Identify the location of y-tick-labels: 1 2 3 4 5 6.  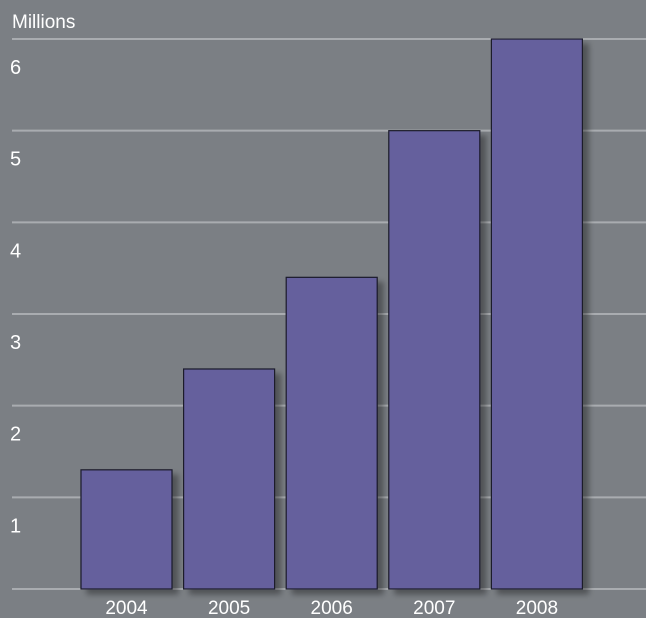
(15, 297).